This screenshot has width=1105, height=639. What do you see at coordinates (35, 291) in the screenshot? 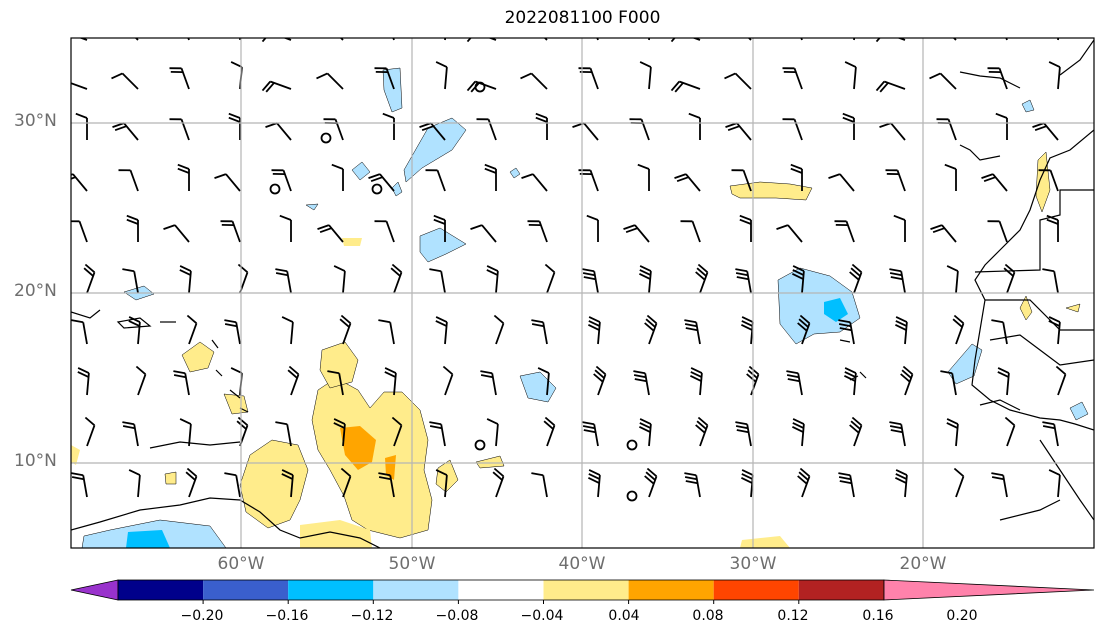
I see `lat-label-20n: 20°N` at bounding box center [35, 291].